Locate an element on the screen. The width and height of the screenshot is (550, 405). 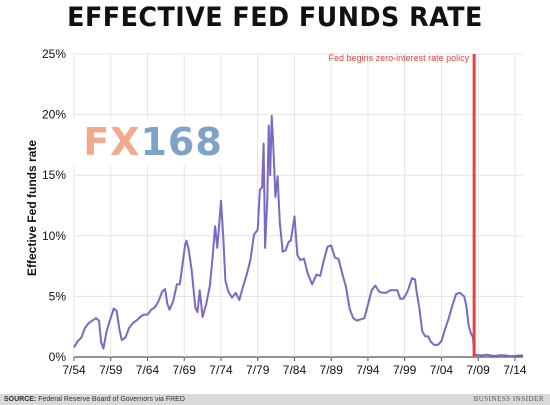
x-tick-label: 7/94 is located at coordinates (368, 370).